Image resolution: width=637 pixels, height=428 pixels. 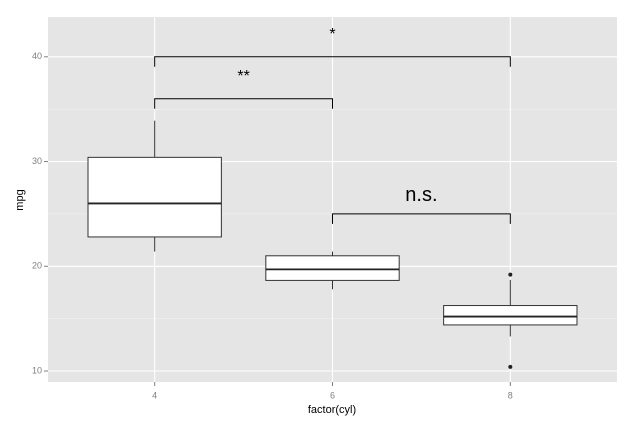 I want to click on x-tick-label: 6, so click(x=332, y=395).